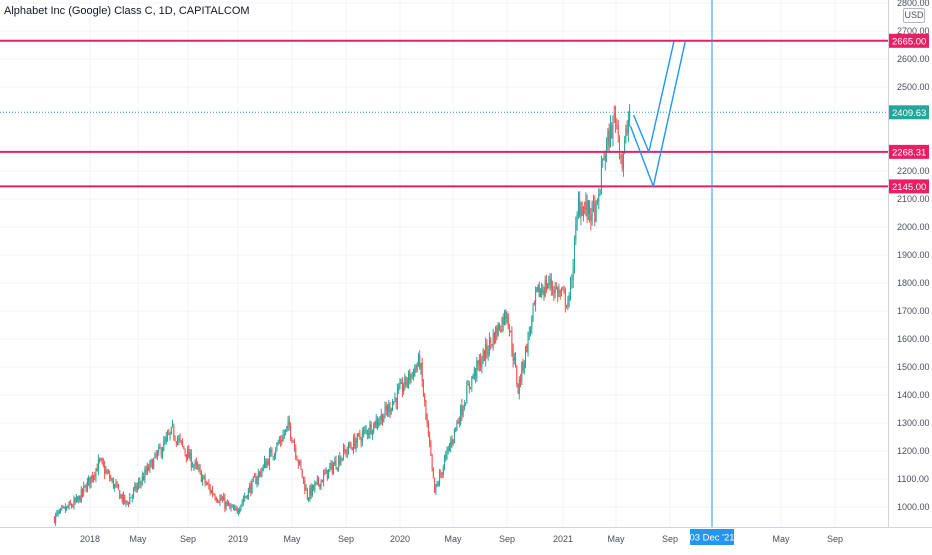 Image resolution: width=932 pixels, height=555 pixels. Describe the element at coordinates (238, 539) in the screenshot. I see `x-tick-label: 2019` at that location.